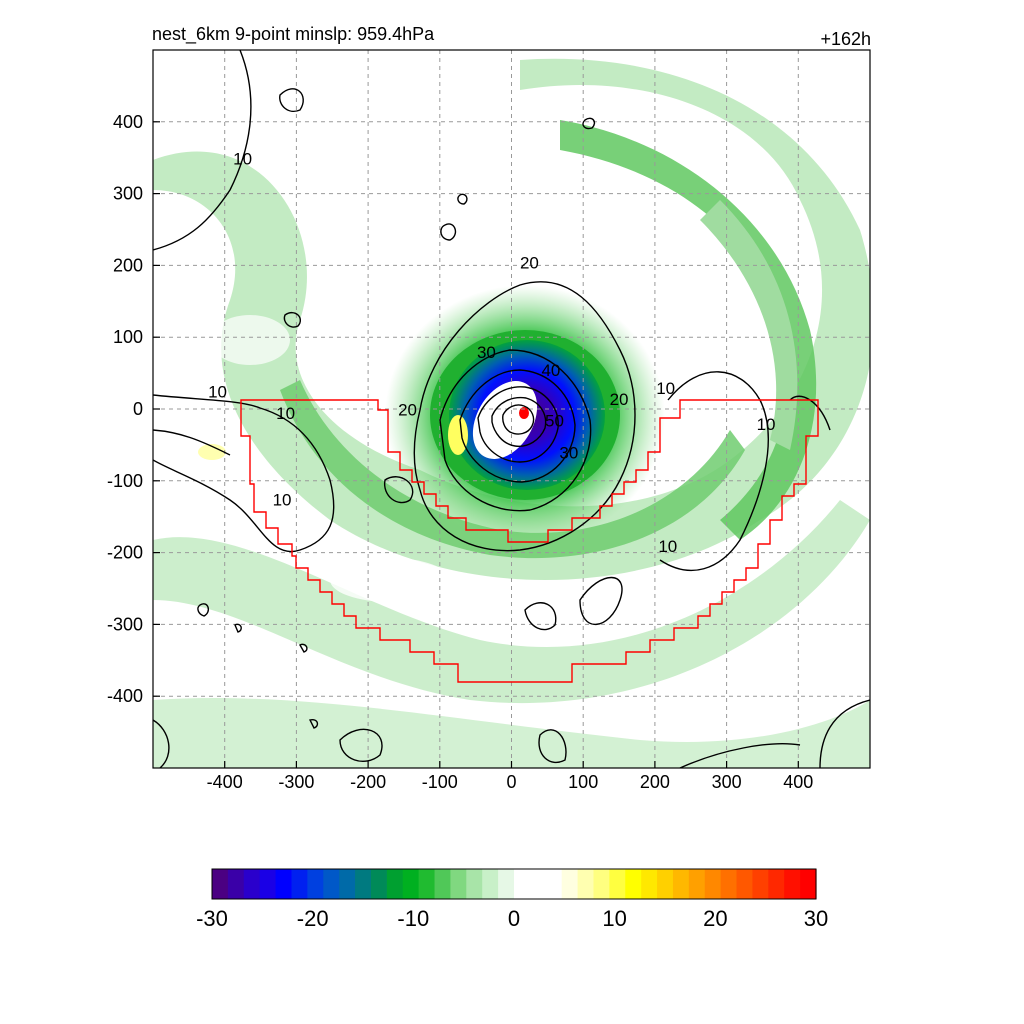 The height and width of the screenshot is (1024, 1024). Describe the element at coordinates (128, 265) in the screenshot. I see `y-tick-label: 200` at that location.